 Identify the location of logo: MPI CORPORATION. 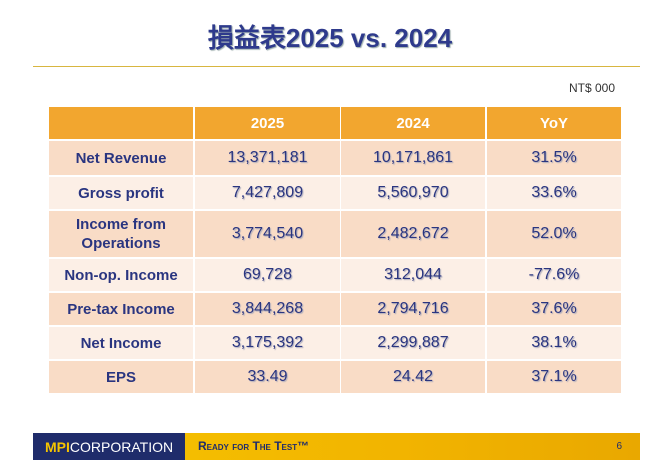
(109, 446).